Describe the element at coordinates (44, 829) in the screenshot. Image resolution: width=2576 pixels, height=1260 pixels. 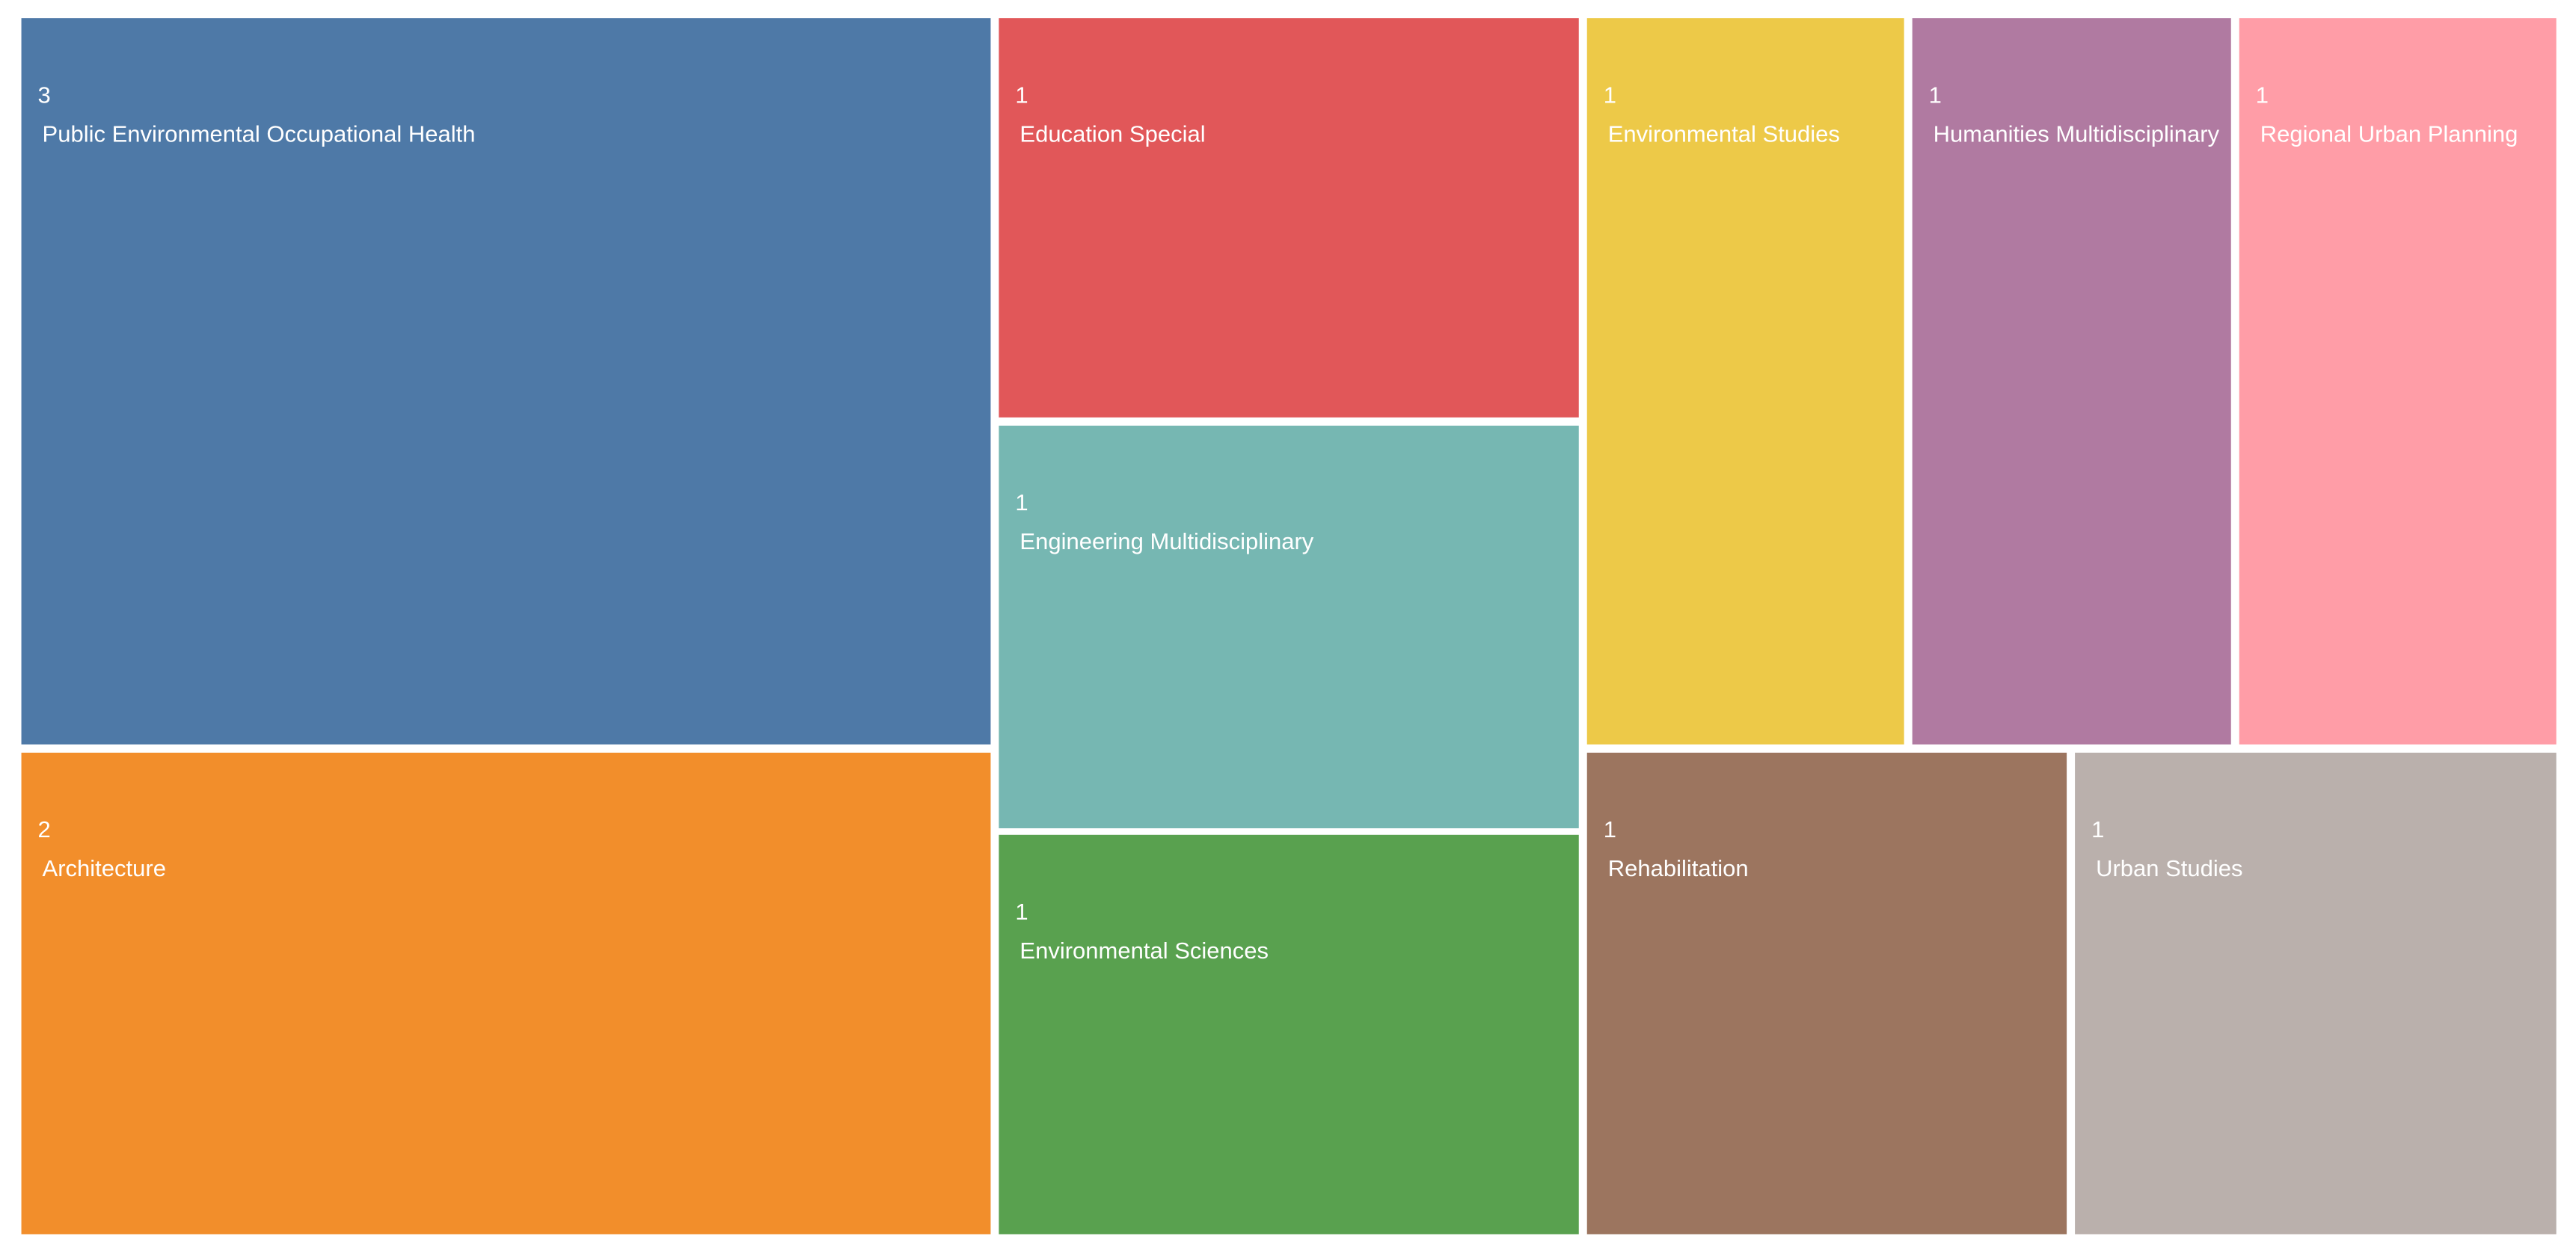
I see `tile-value-label: 2` at that location.